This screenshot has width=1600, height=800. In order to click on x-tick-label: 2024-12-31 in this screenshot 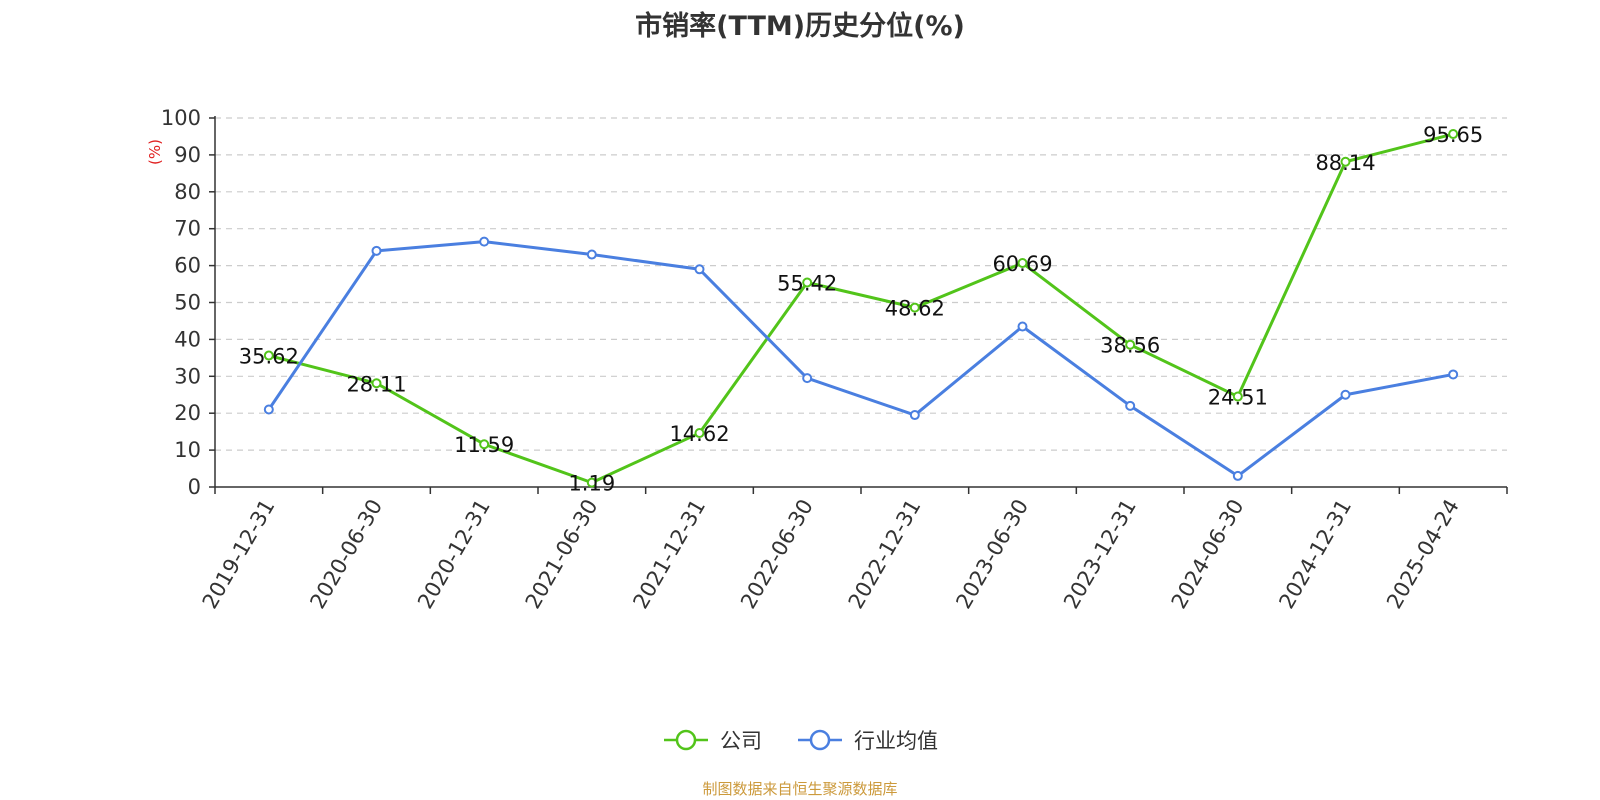, I will do `click(1315, 554)`.